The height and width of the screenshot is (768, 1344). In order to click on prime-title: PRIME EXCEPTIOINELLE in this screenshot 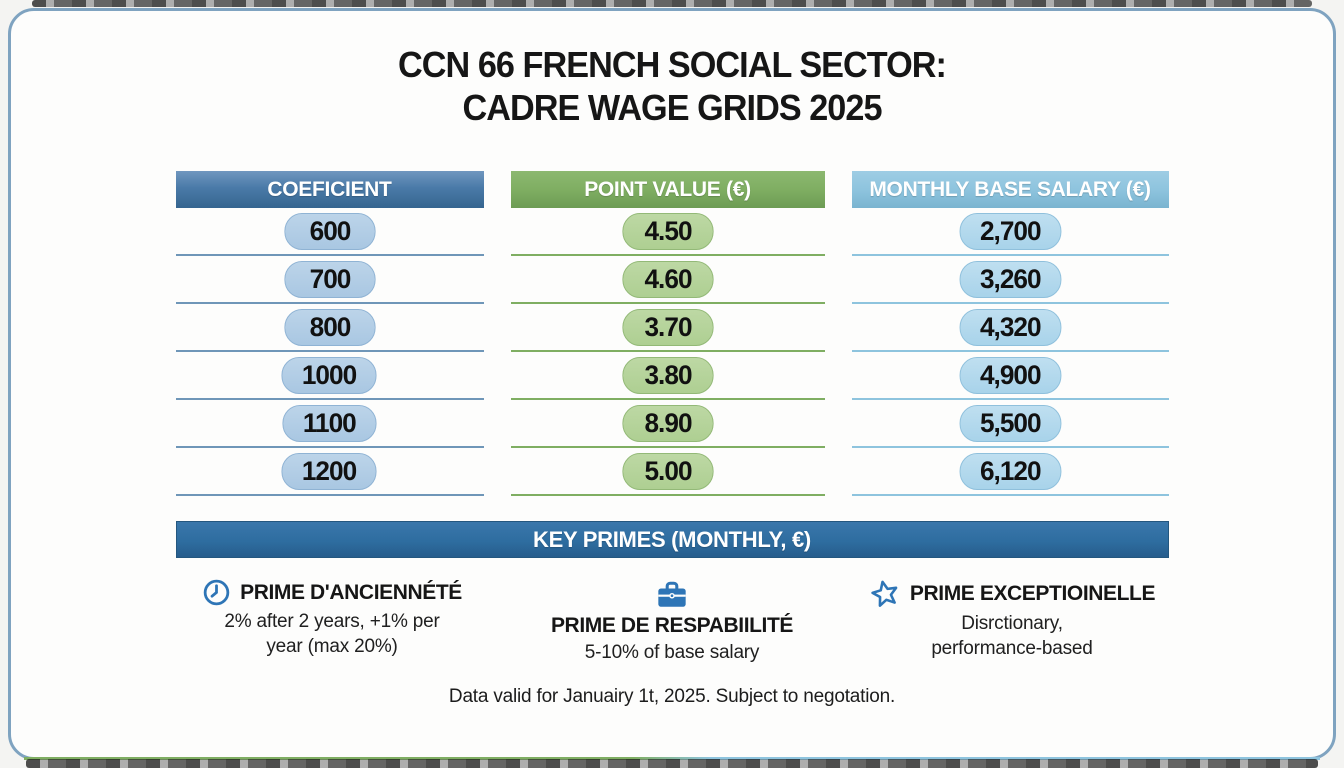, I will do `click(1032, 593)`.